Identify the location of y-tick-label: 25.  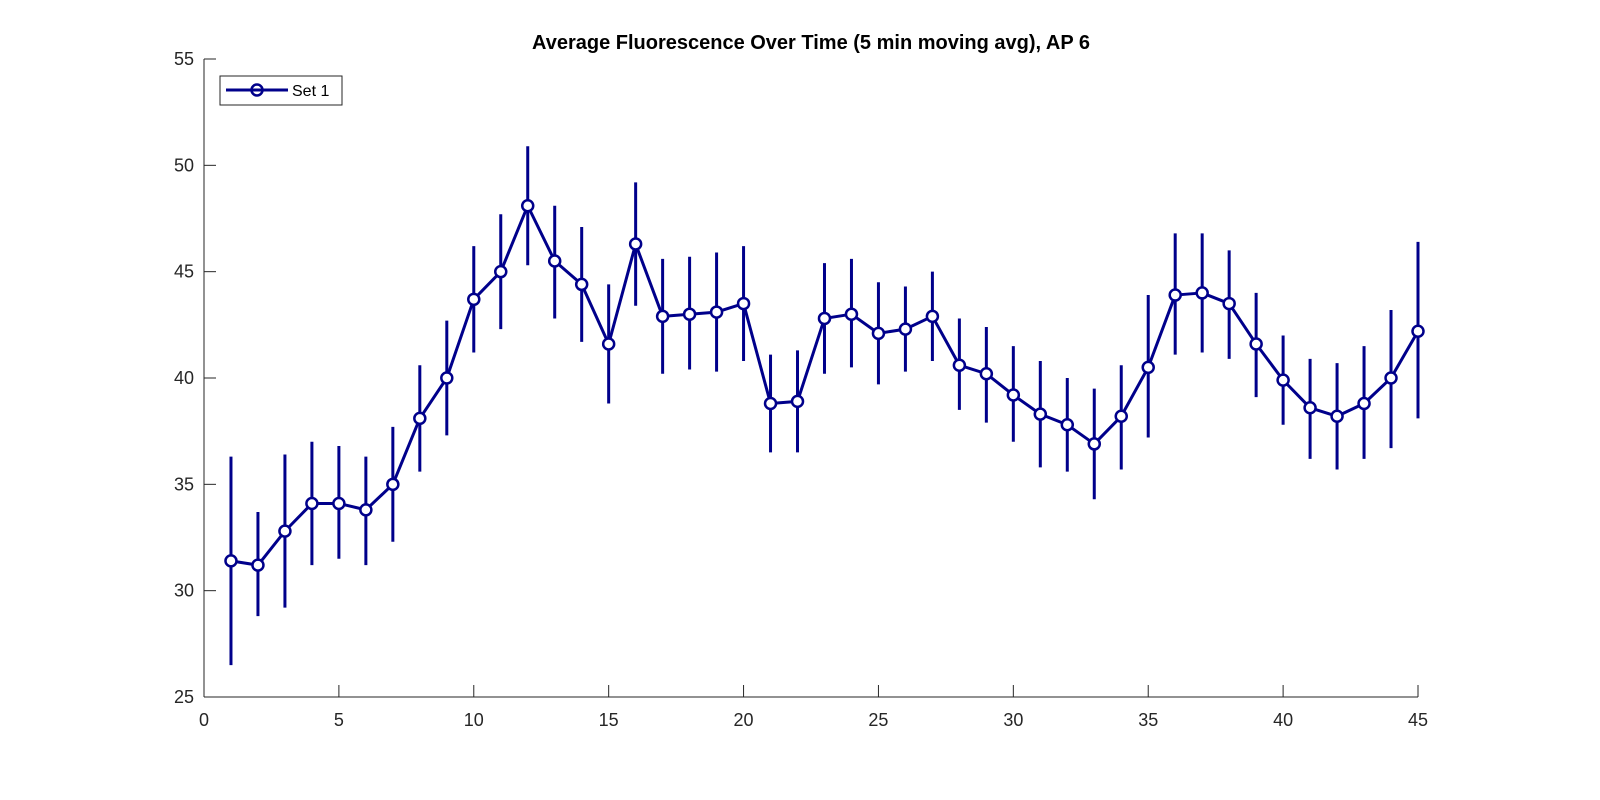
(184, 697).